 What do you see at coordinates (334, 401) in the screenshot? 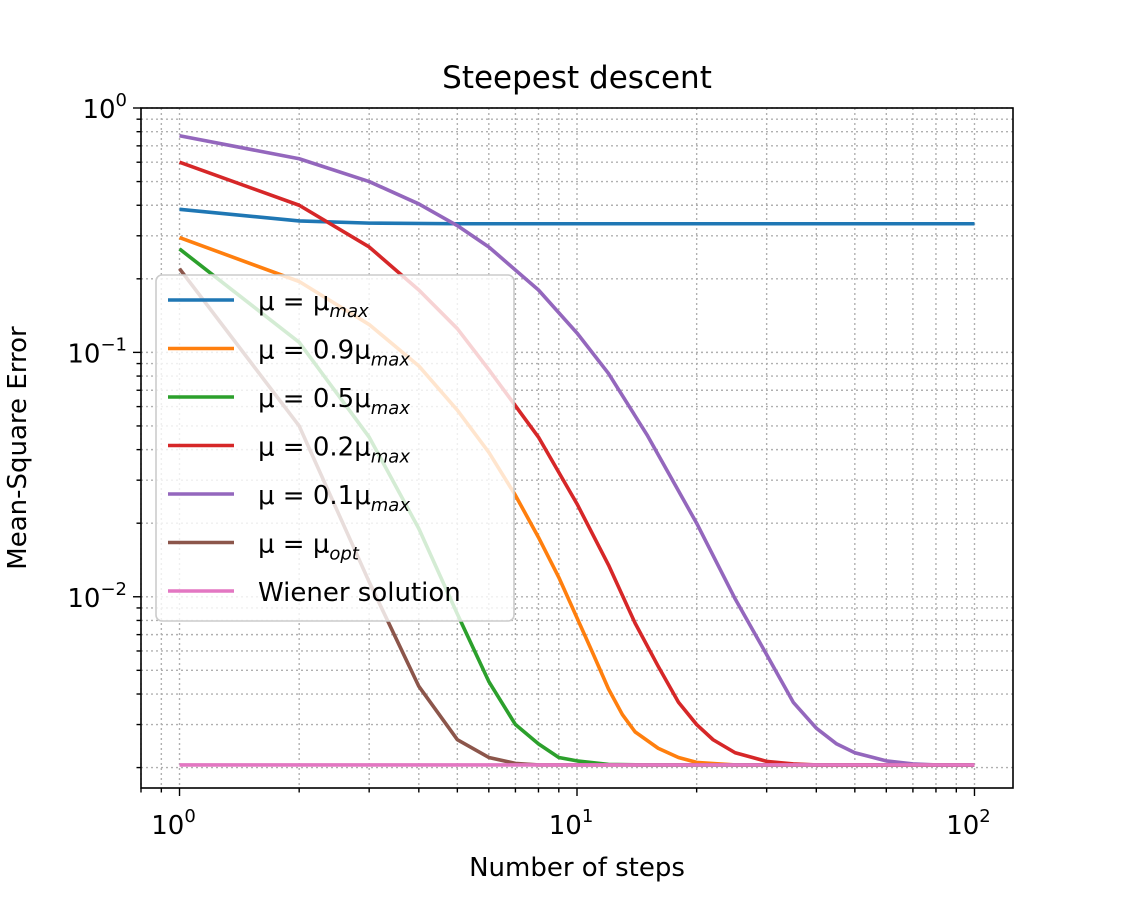
I see `legend-entry: μ = 0.5μmax` at bounding box center [334, 401].